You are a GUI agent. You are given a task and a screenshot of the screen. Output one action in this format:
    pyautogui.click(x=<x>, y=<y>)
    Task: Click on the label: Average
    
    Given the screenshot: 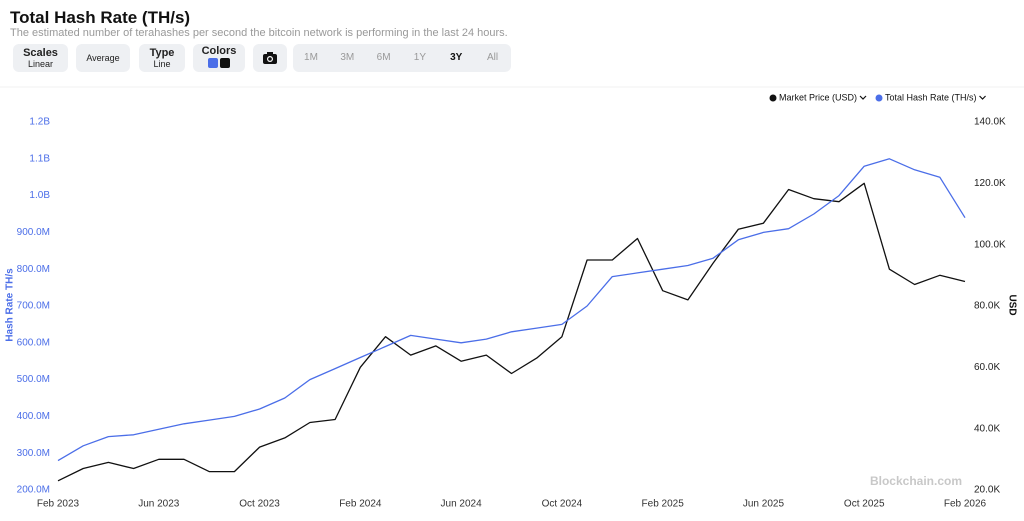 What is the action you would take?
    pyautogui.click(x=103, y=58)
    